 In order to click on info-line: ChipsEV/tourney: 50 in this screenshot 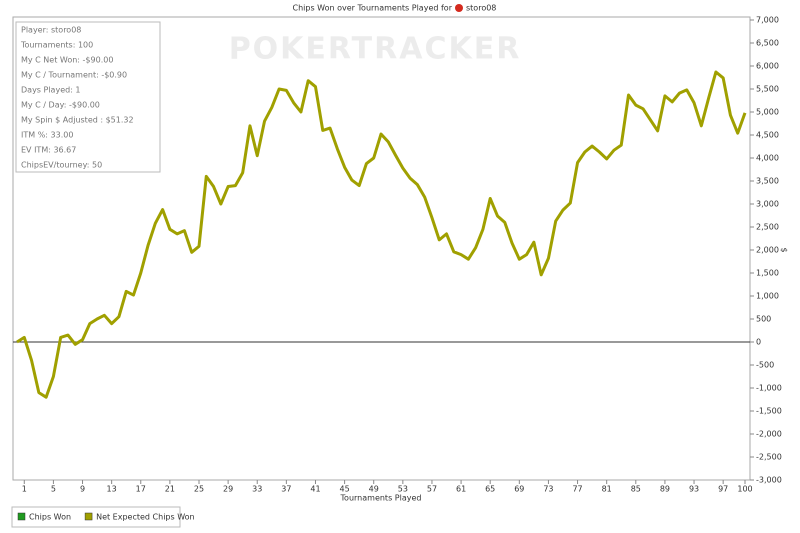, I will do `click(61, 165)`.